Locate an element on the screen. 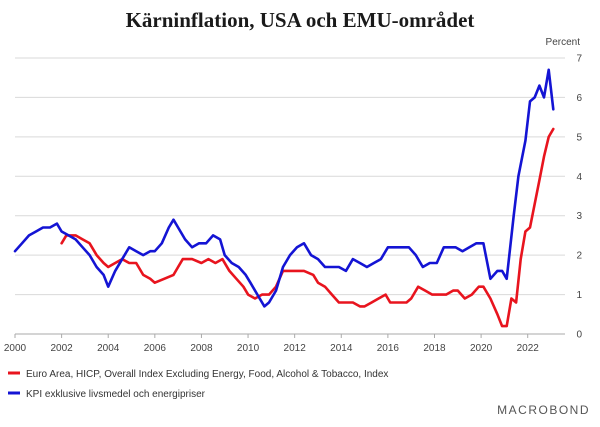  x-tick-label-2006: 2006 is located at coordinates (155, 348).